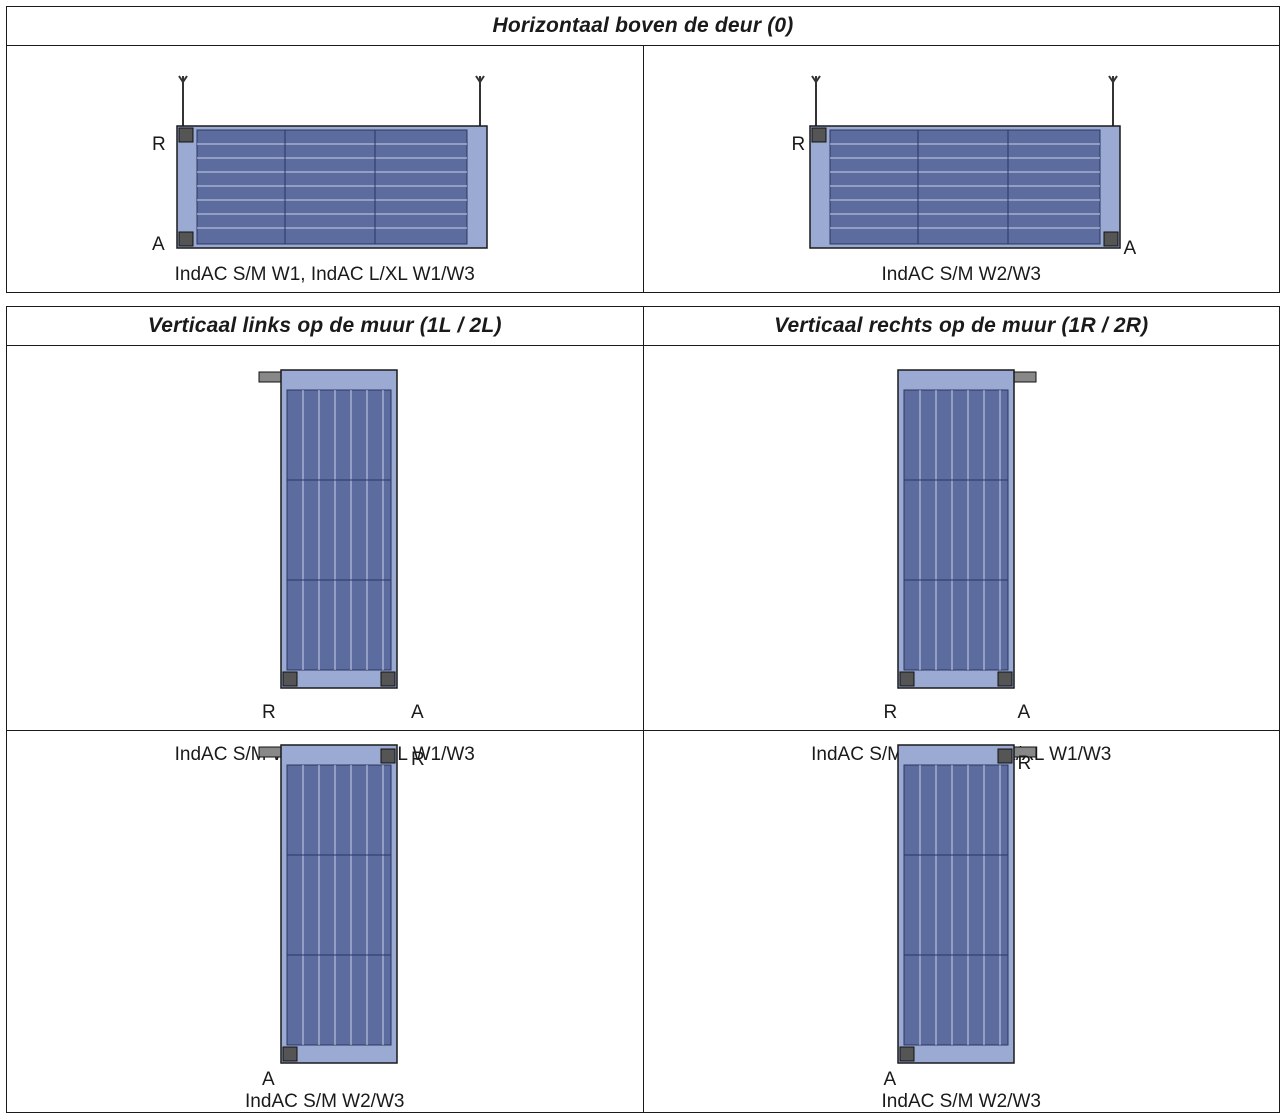  I want to click on horizontal-right-caption: IndAC S/M W2/W3, so click(961, 274).